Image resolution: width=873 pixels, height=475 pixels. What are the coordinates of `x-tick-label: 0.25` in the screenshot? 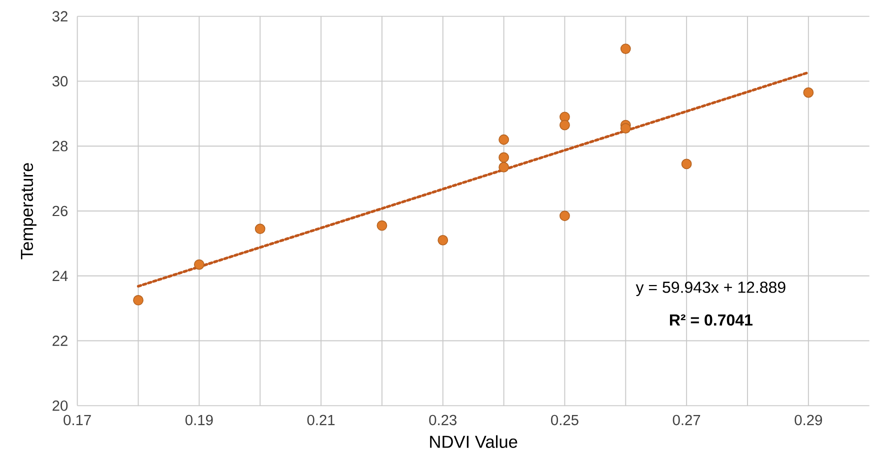 It's located at (564, 420).